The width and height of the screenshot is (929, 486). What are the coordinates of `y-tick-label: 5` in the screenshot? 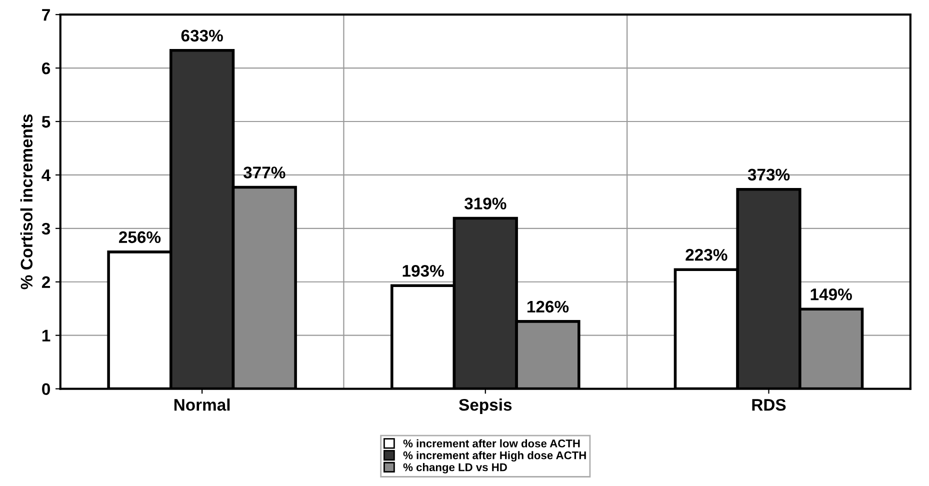 It's located at (46, 122).